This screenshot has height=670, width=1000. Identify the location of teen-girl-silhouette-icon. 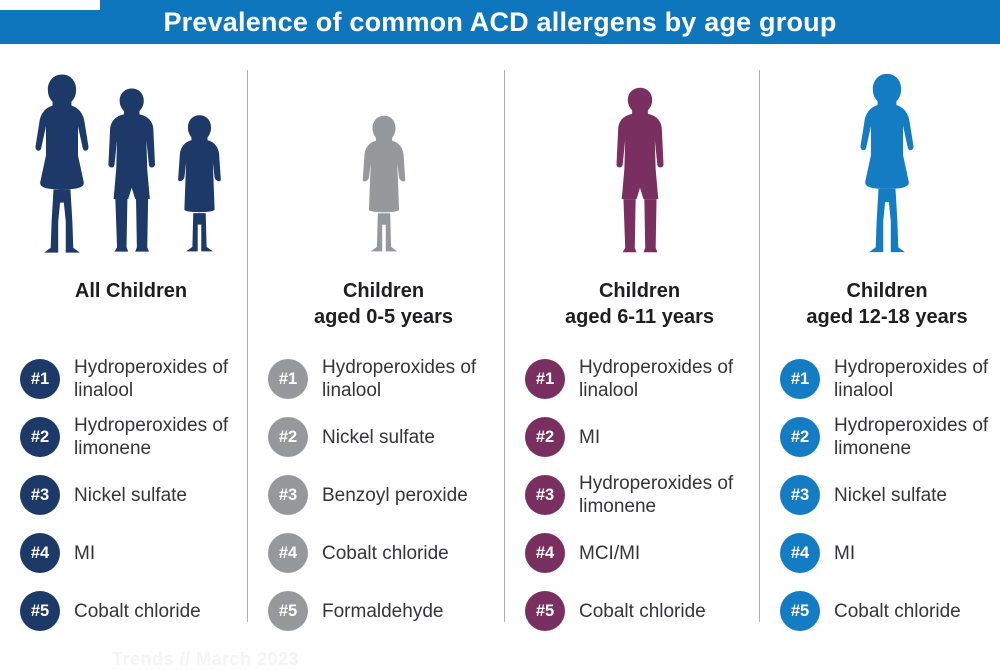
(887, 163).